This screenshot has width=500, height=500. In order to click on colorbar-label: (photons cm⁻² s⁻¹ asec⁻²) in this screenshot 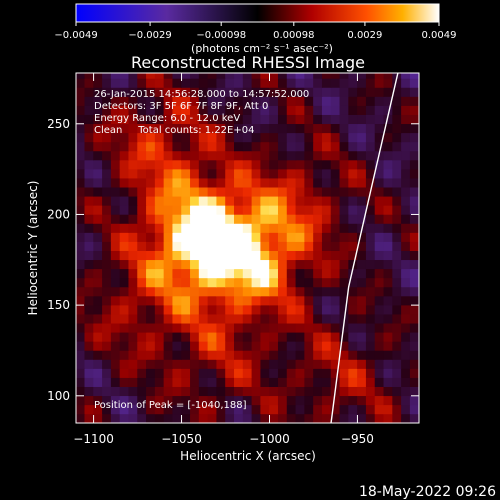, I will do `click(262, 48)`.